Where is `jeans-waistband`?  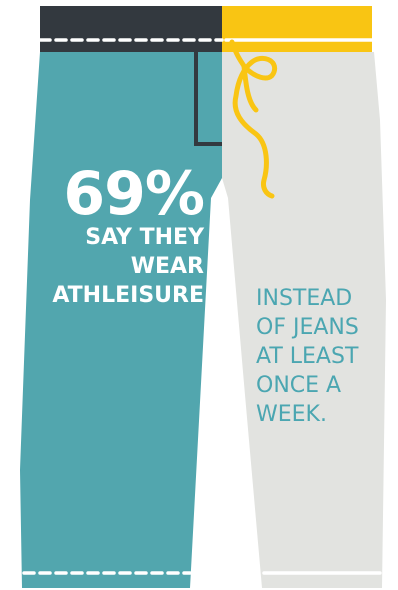 jeans-waistband is located at coordinates (131, 29).